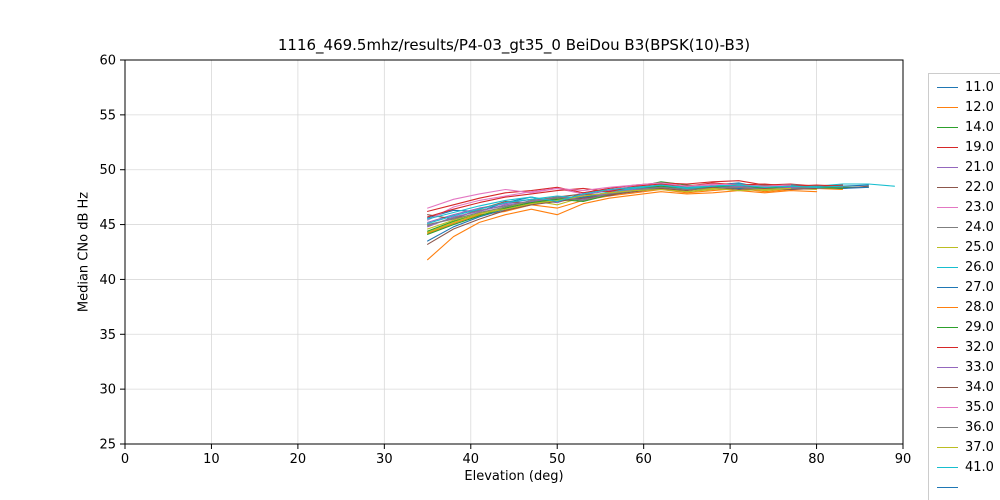 Image resolution: width=1000 pixels, height=500 pixels. I want to click on y-tick-label: 30, so click(107, 390).